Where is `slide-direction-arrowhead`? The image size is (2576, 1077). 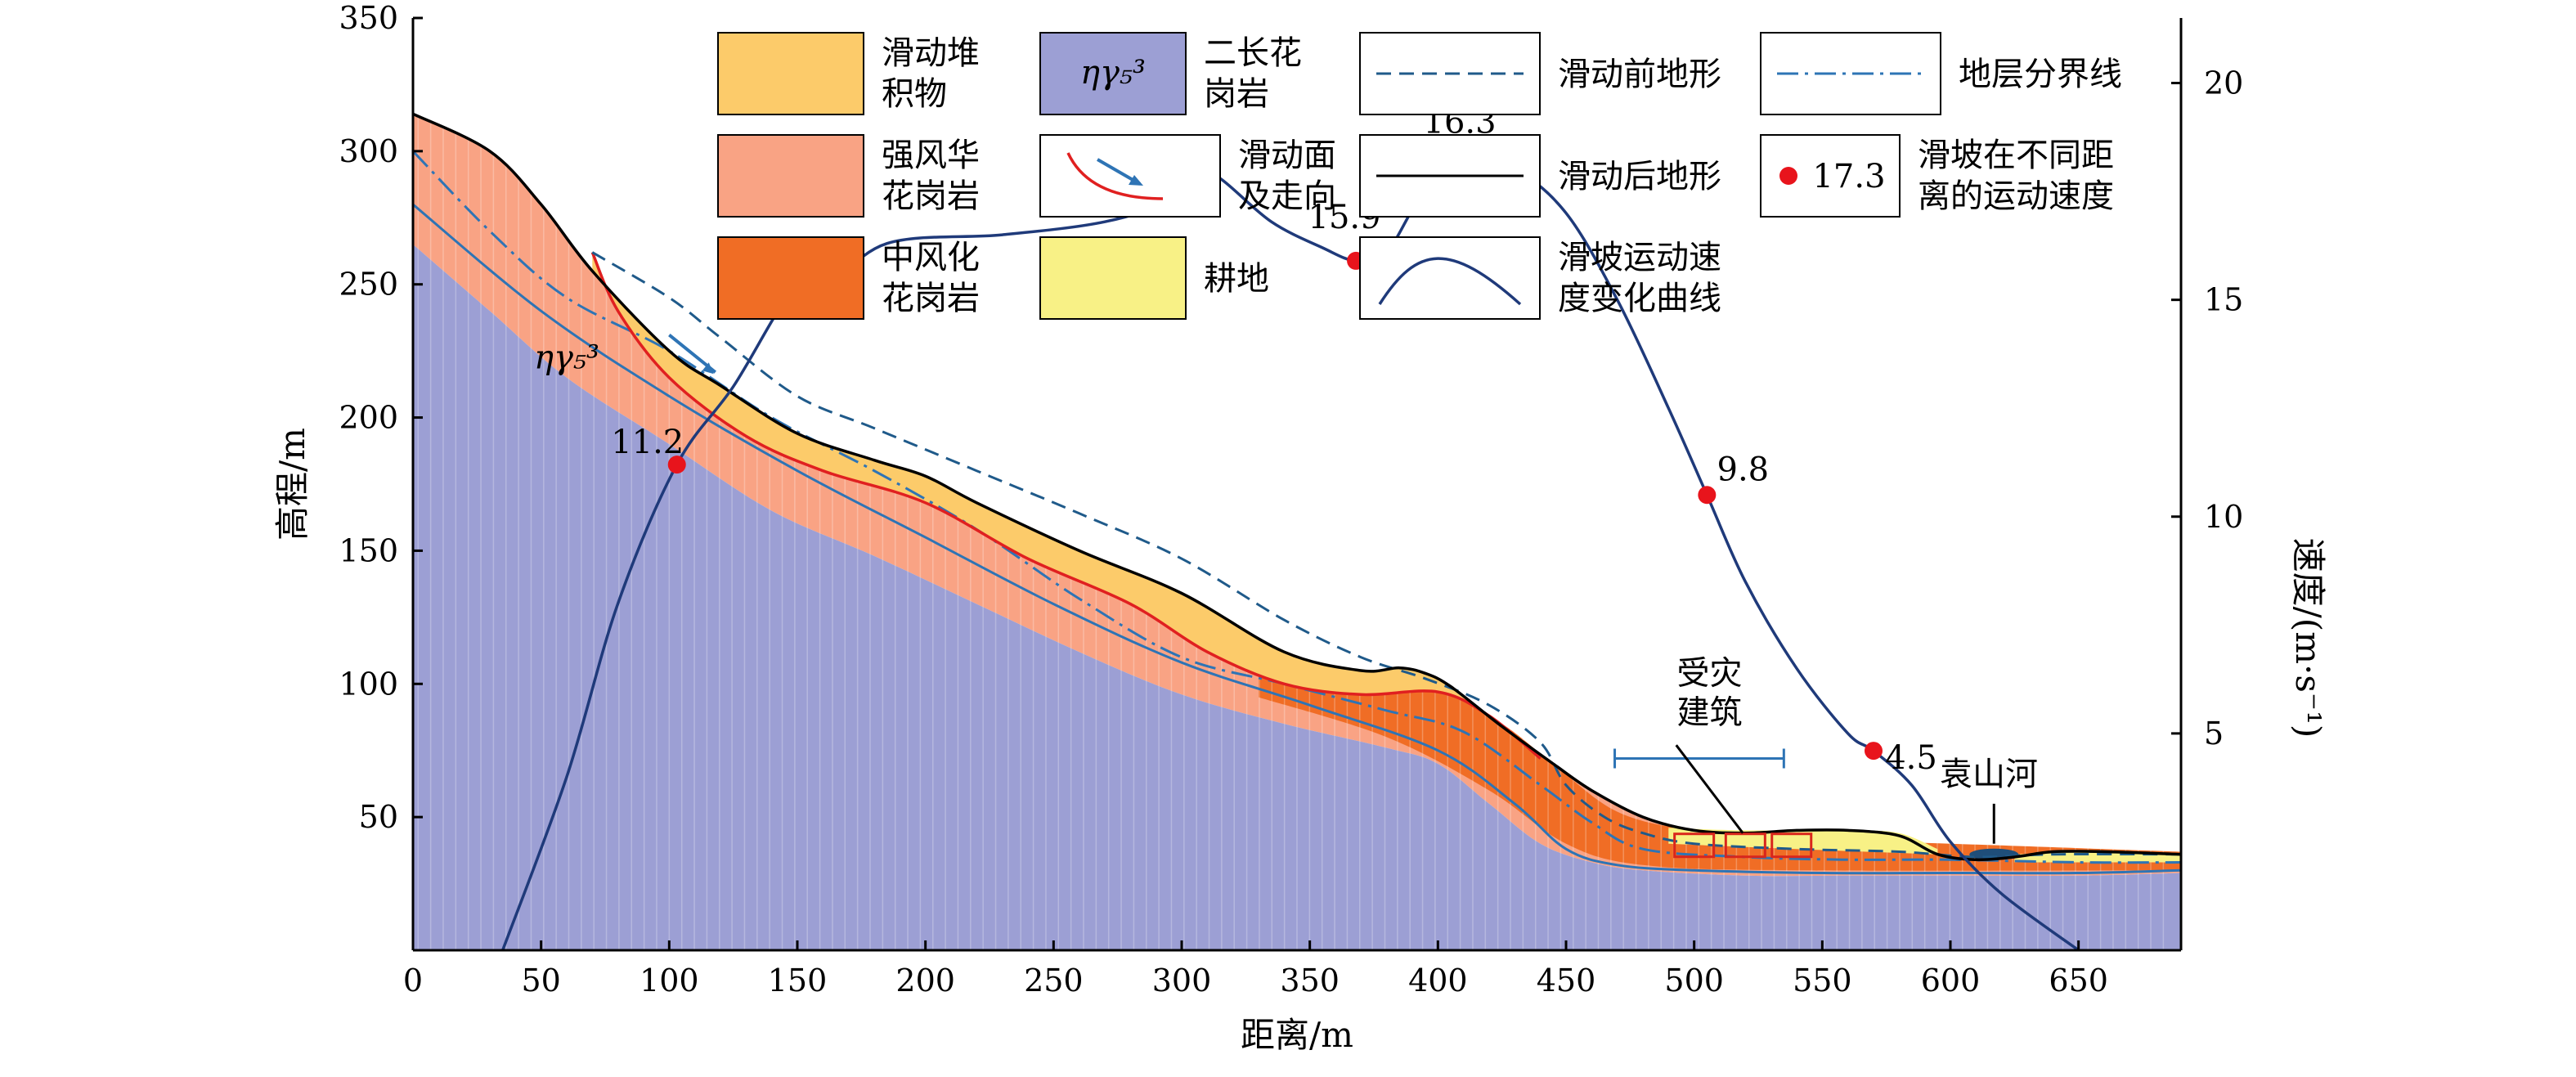
slide-direction-arrowhead is located at coordinates (708, 368).